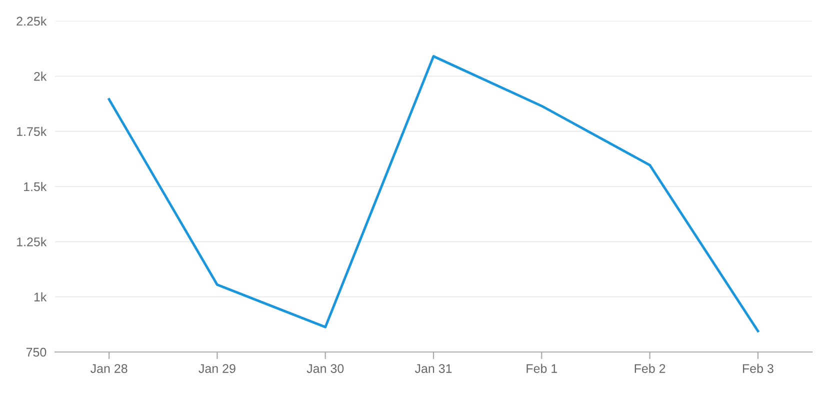 The width and height of the screenshot is (817, 395). What do you see at coordinates (32, 131) in the screenshot?
I see `y-tick-label: 1.75k` at bounding box center [32, 131].